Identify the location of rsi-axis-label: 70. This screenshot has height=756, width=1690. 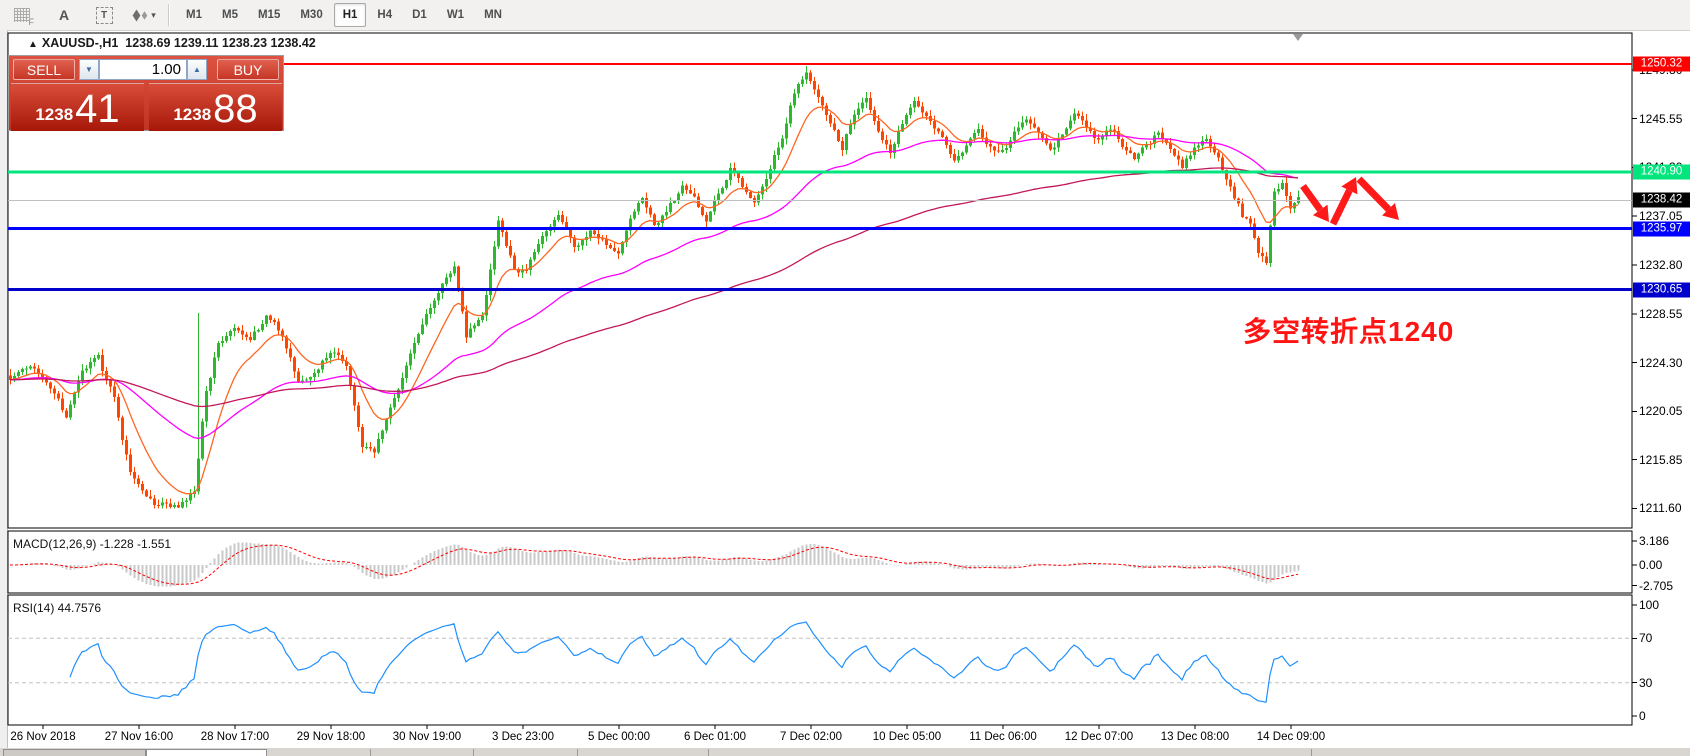
(1646, 638).